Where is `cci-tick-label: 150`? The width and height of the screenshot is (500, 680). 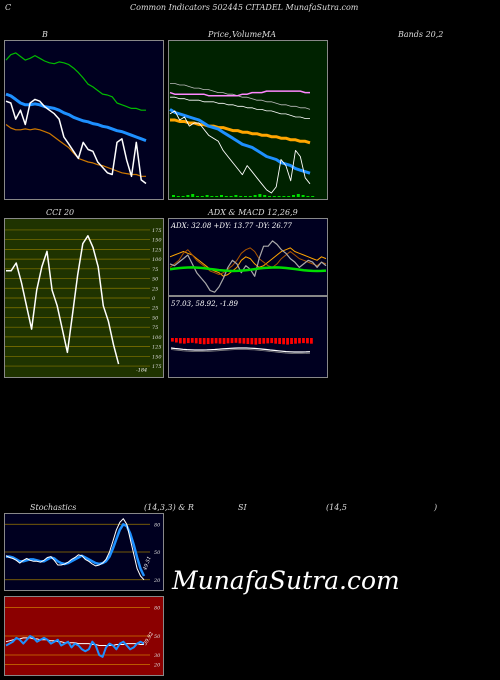
cci-tick-label: 150 is located at coordinates (157, 241).